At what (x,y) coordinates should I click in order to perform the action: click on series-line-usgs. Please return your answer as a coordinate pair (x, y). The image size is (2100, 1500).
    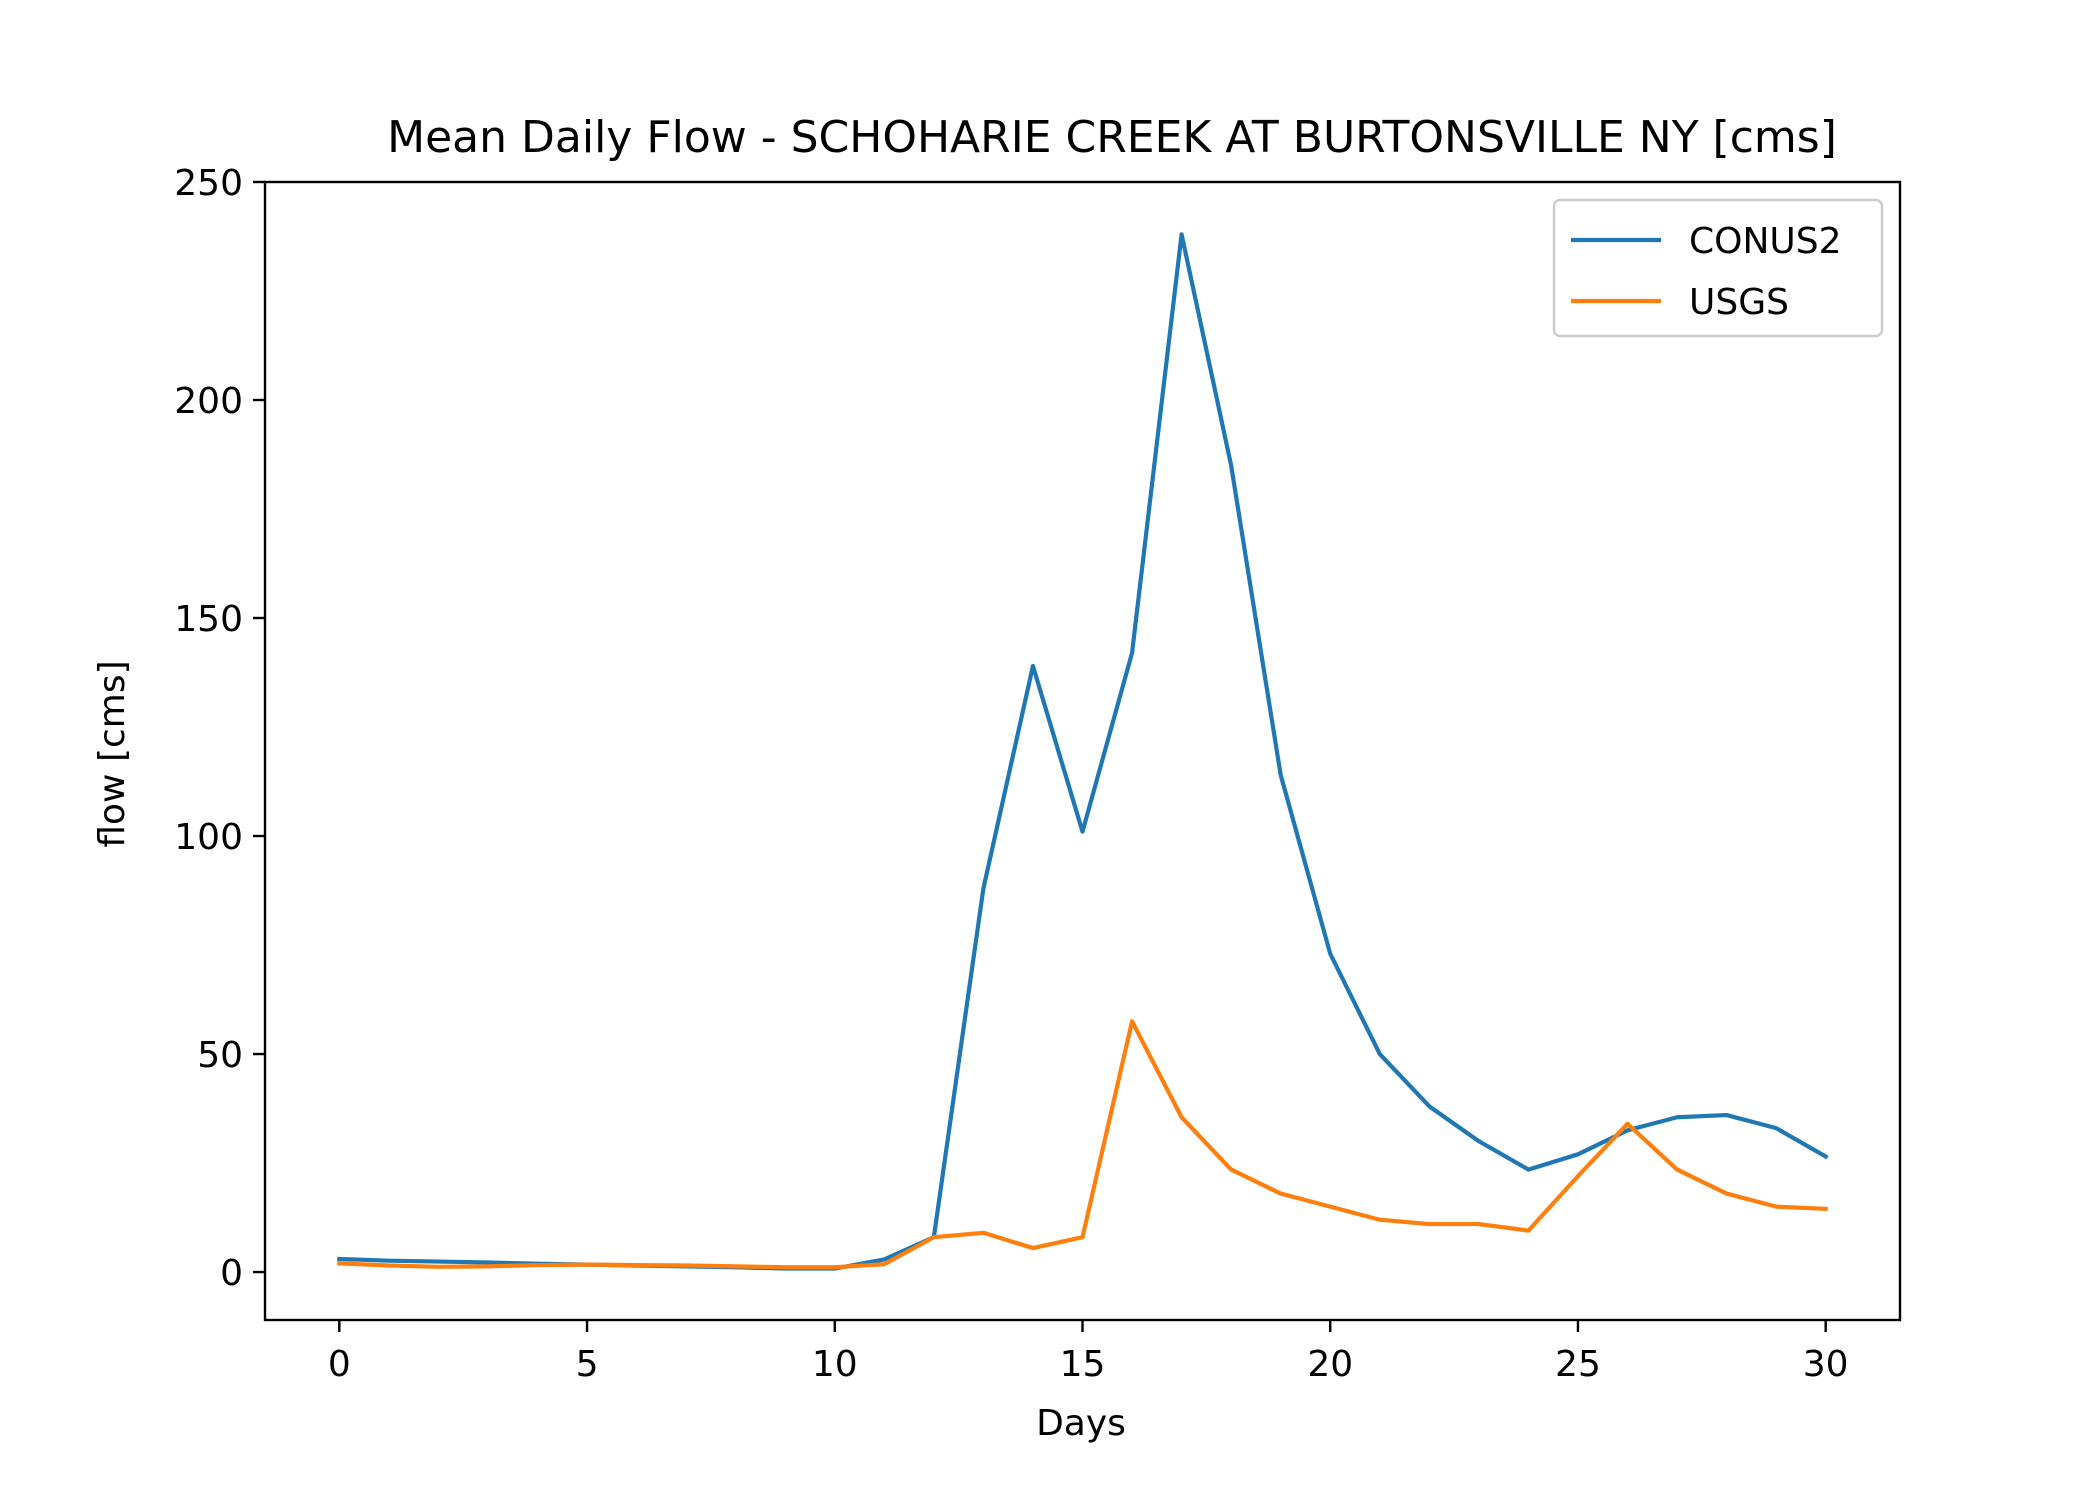
    Looking at the image, I should click on (1082, 1144).